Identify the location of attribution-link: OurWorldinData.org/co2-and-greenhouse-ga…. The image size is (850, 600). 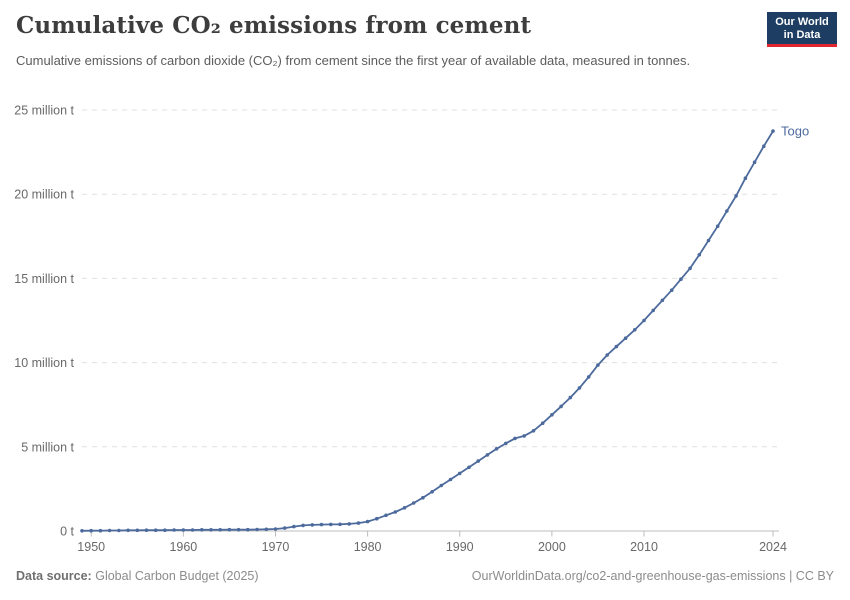
(652, 576).